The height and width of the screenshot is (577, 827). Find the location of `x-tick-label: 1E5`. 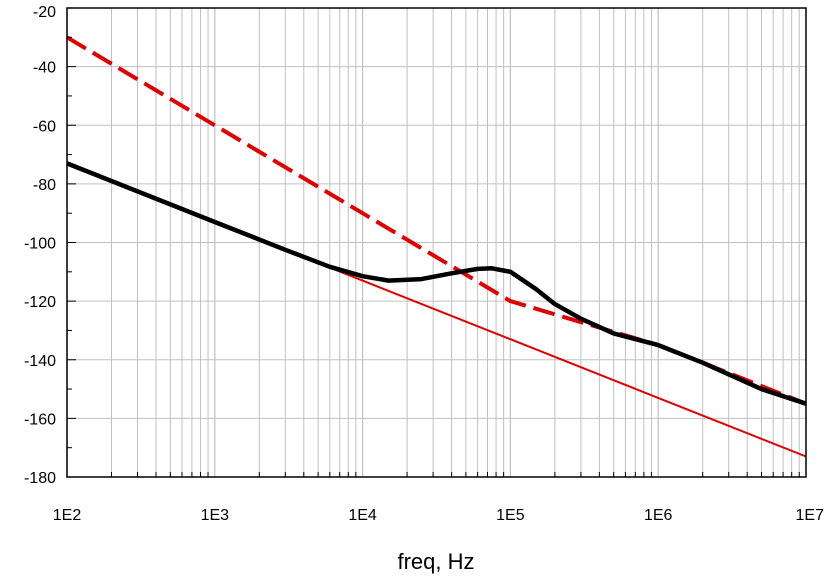

x-tick-label: 1E5 is located at coordinates (510, 515).